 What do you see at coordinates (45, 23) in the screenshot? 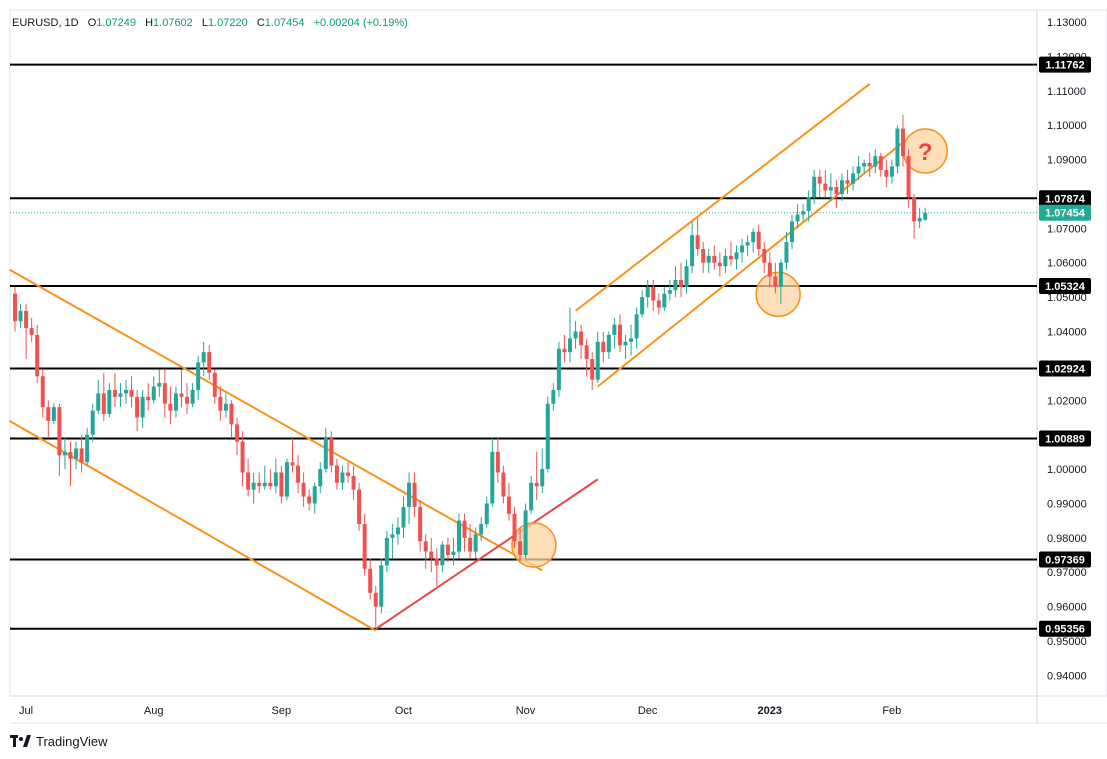
I see `symbol-label: EURUSD, 1D` at bounding box center [45, 23].